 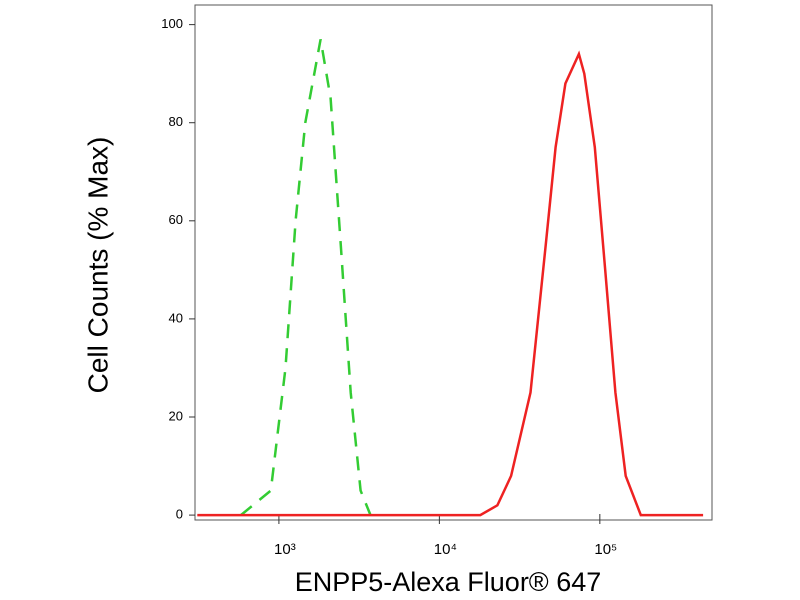 What do you see at coordinates (176, 219) in the screenshot?
I see `y-tick-label: 60` at bounding box center [176, 219].